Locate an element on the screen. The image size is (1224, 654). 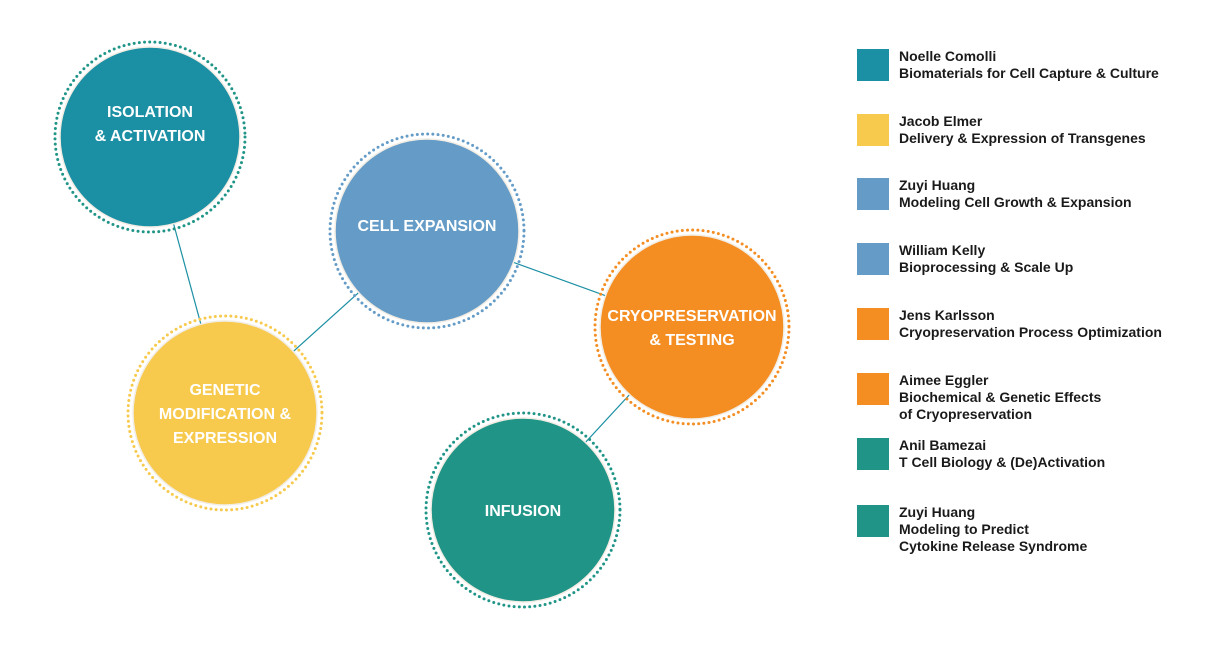
legend-person: Jacob Elmer is located at coordinates (941, 121).